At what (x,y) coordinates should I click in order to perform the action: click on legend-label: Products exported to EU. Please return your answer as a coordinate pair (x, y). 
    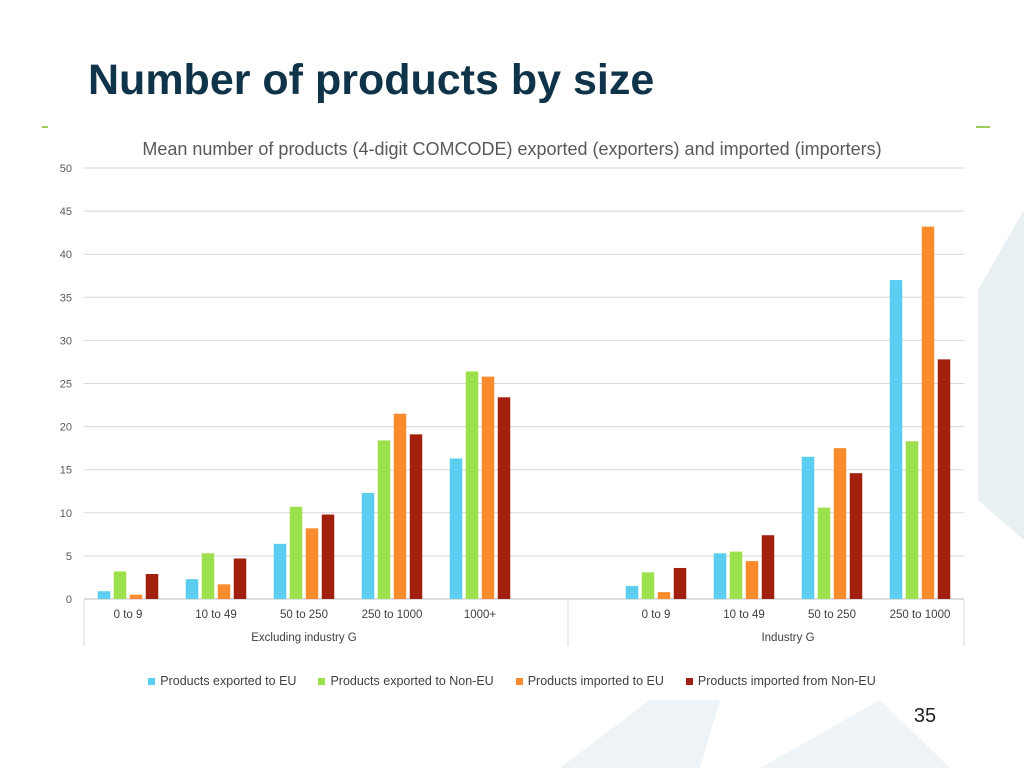
    Looking at the image, I should click on (228, 681).